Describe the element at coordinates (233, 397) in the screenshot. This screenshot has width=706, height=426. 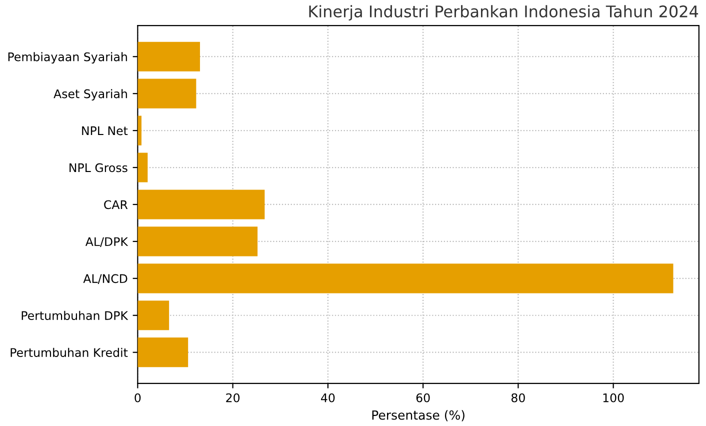
I see `x-tick-label: 20` at that location.